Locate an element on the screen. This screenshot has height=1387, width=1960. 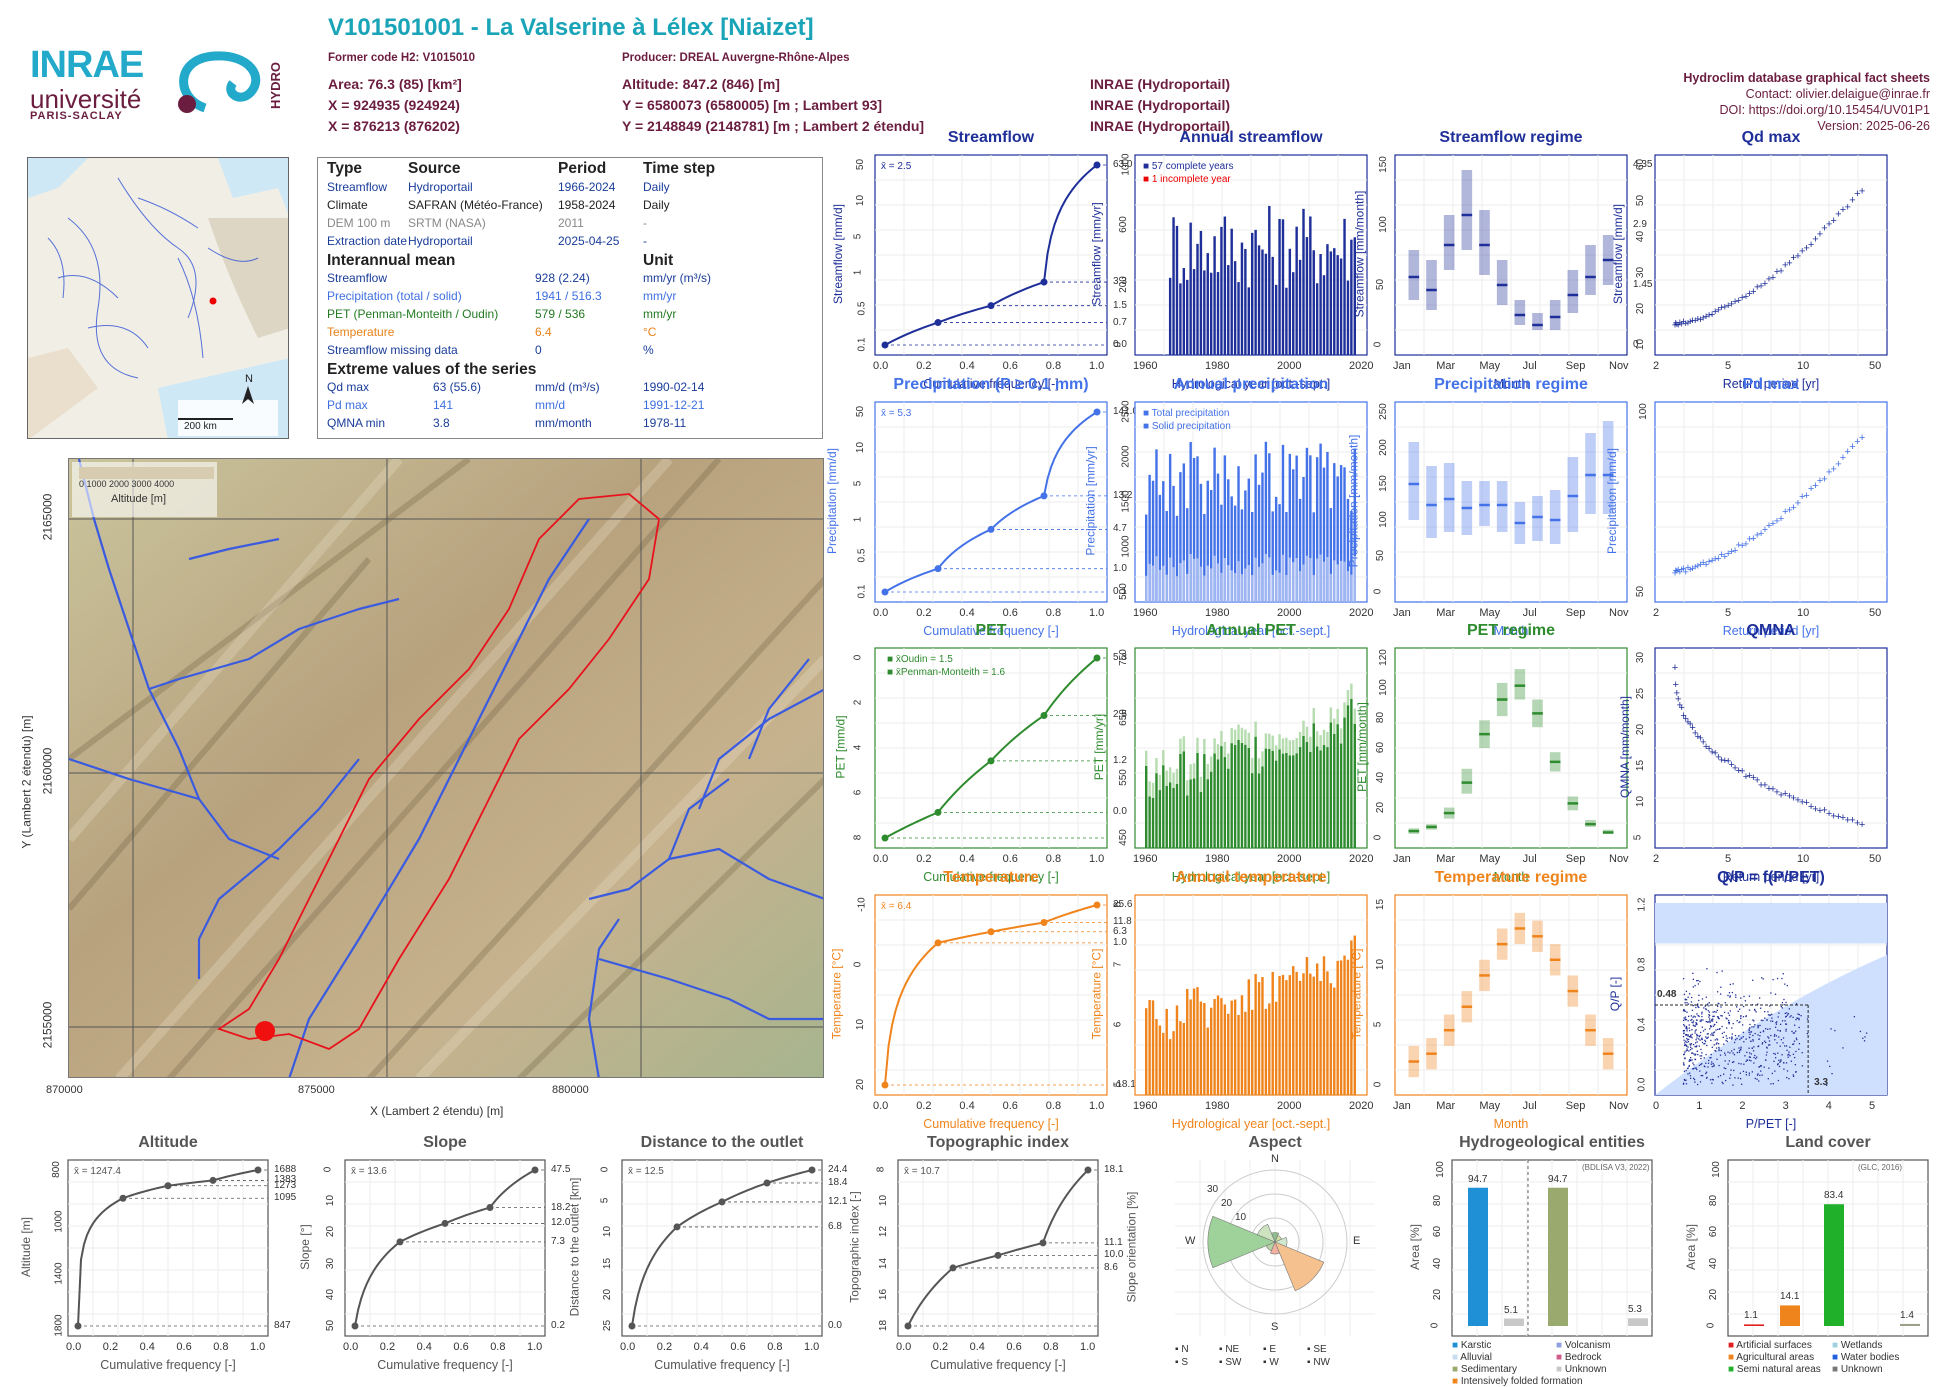
legend-item: ■ Solid precipitation is located at coordinates (1187, 426).